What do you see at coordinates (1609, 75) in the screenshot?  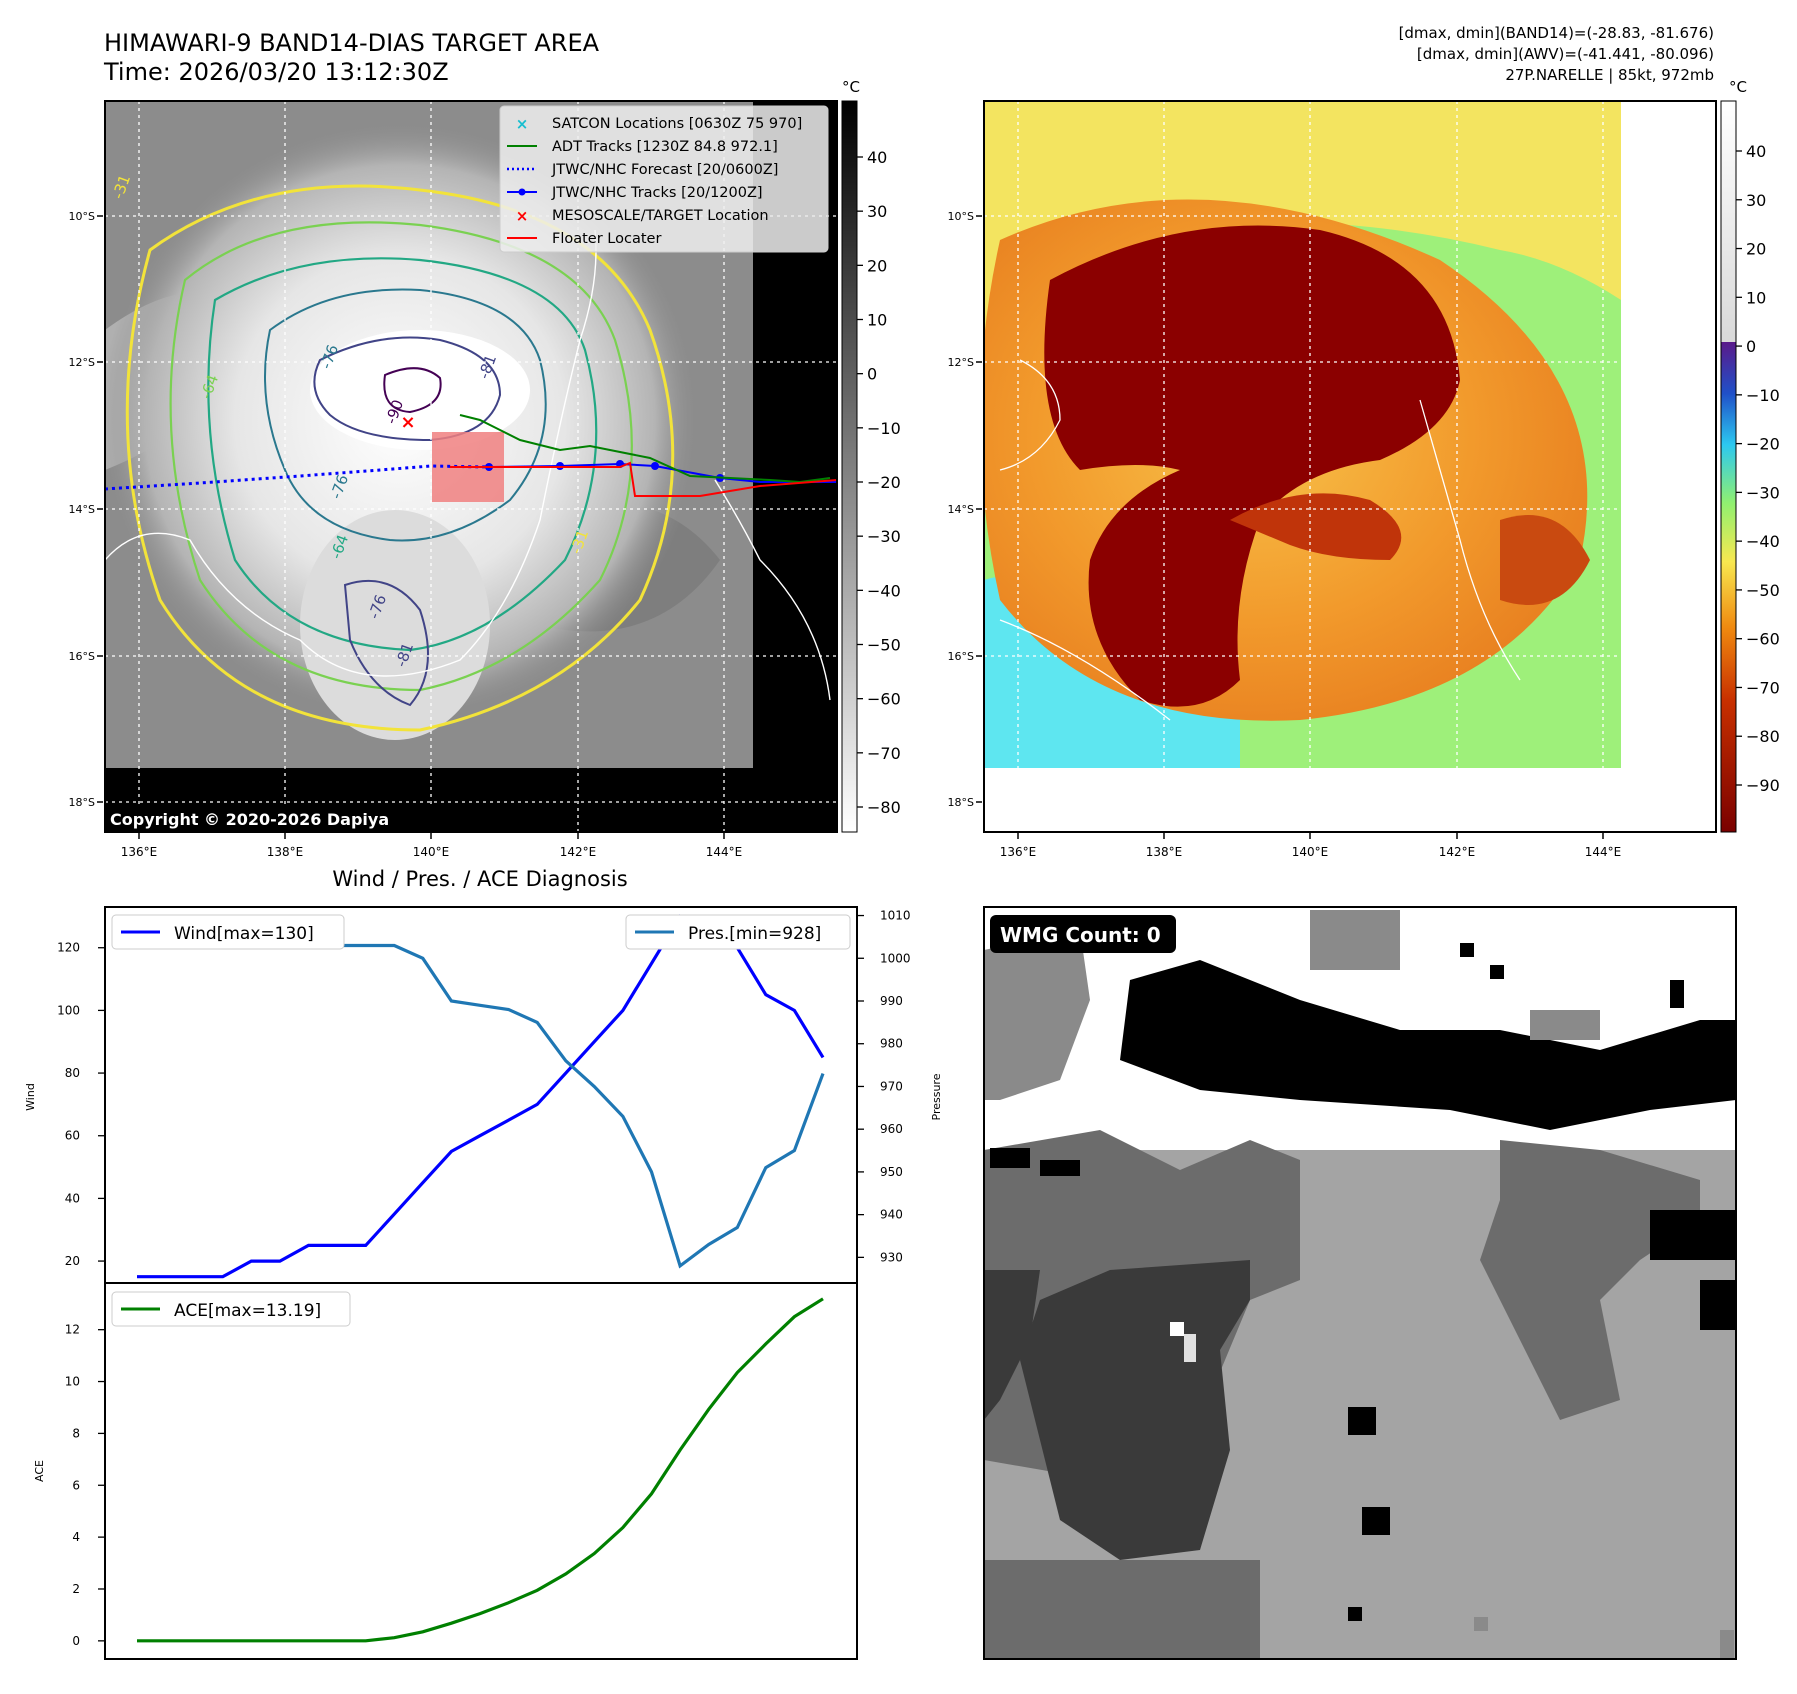 I see `info-storm: 27P.NARELLE | 85kt, 972mb` at bounding box center [1609, 75].